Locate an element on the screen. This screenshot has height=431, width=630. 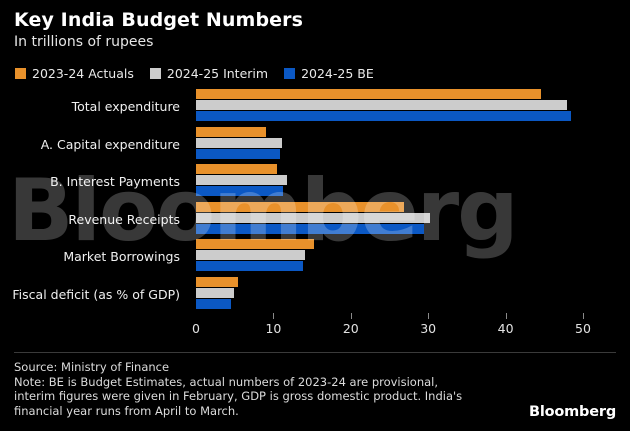
legend-label: 2024-25 BE is located at coordinates (337, 73).